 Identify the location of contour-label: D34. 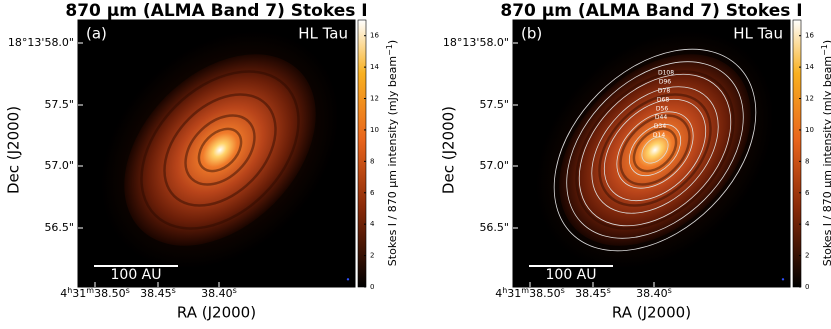
(660, 126).